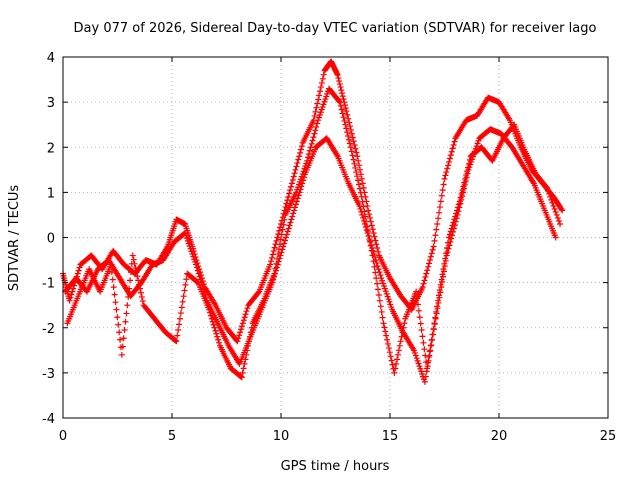 The width and height of the screenshot is (640, 480). I want to click on y-tick-label: -3, so click(48, 374).